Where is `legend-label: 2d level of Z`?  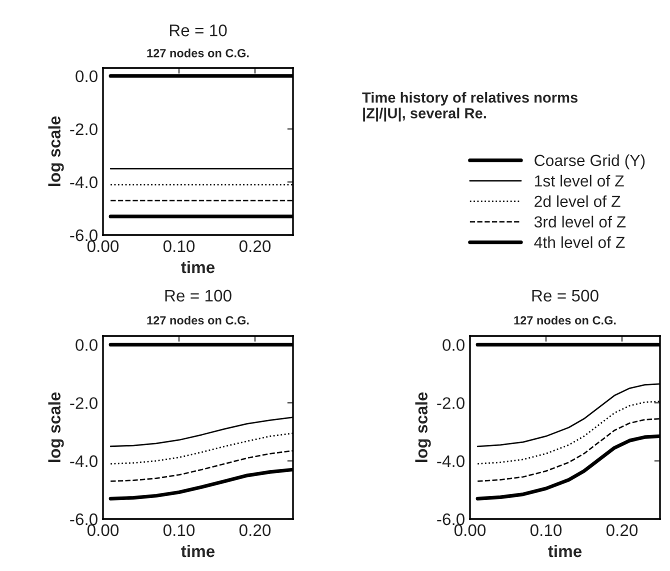 legend-label: 2d level of Z is located at coordinates (577, 201).